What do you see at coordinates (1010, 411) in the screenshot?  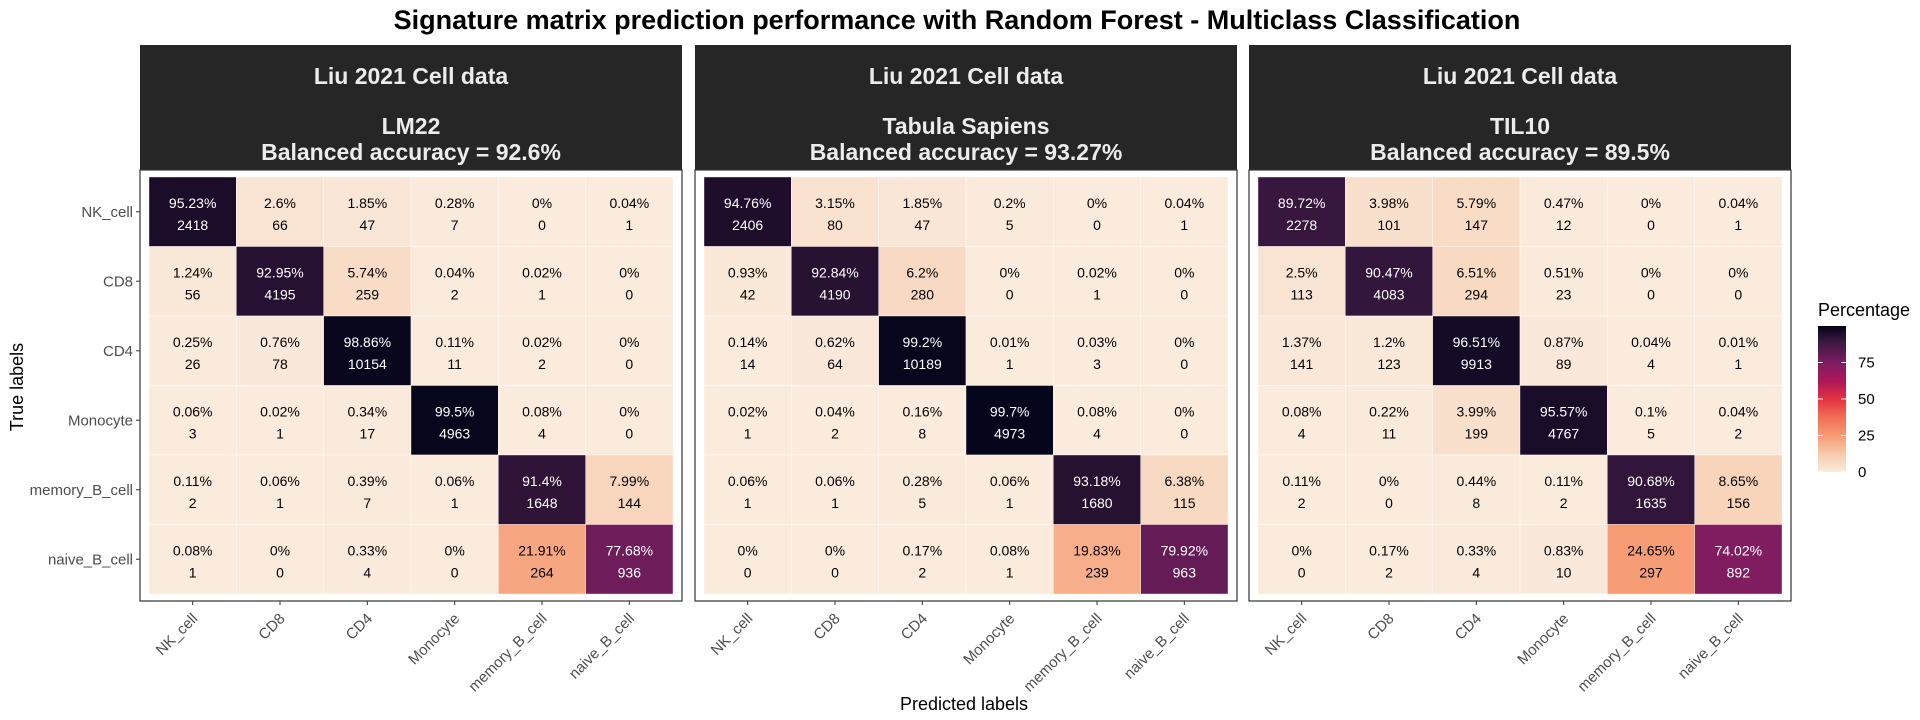 I see `cell-percent-label: 99.7%` at bounding box center [1010, 411].